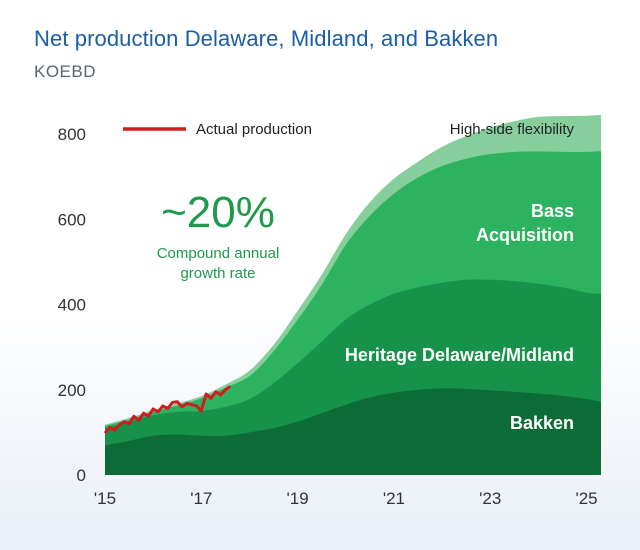 This screenshot has height=550, width=640. Describe the element at coordinates (298, 498) in the screenshot. I see `x-tick-label: '19` at that location.